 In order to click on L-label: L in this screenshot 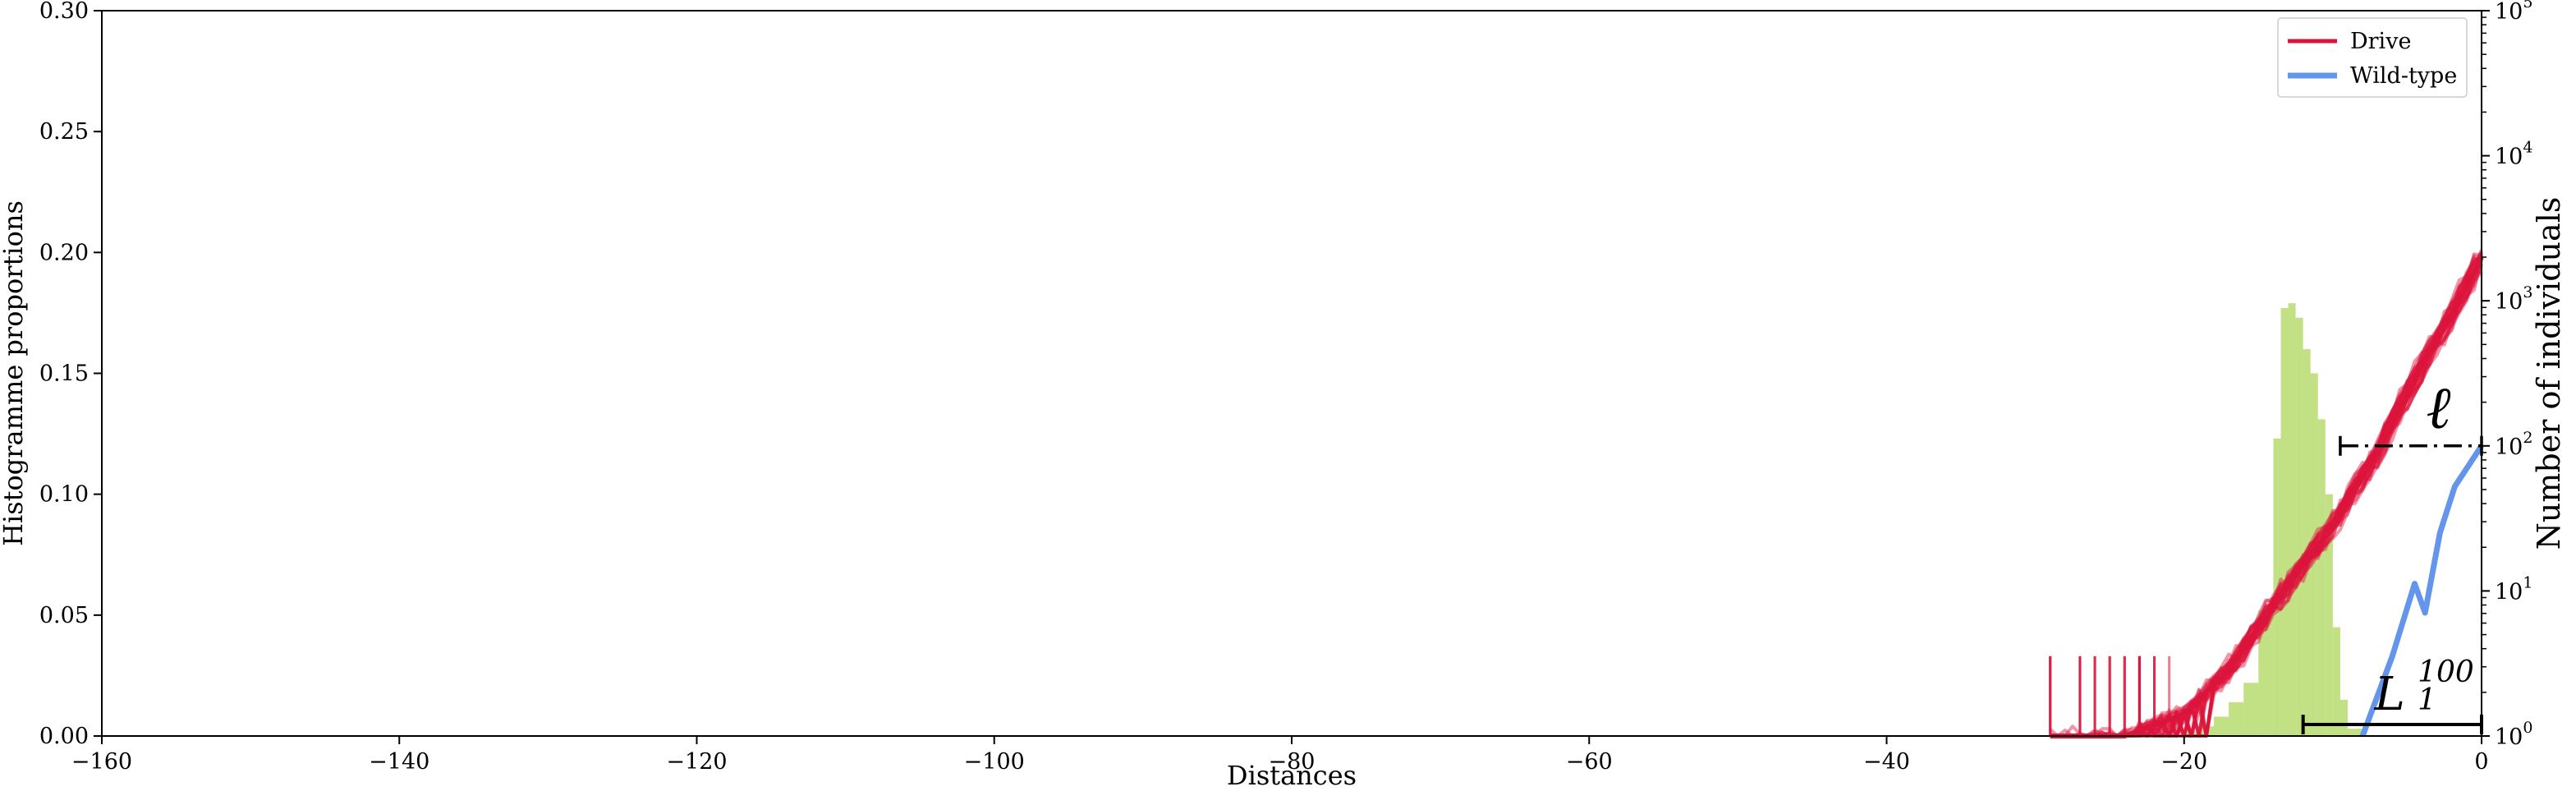, I will do `click(2389, 694)`.